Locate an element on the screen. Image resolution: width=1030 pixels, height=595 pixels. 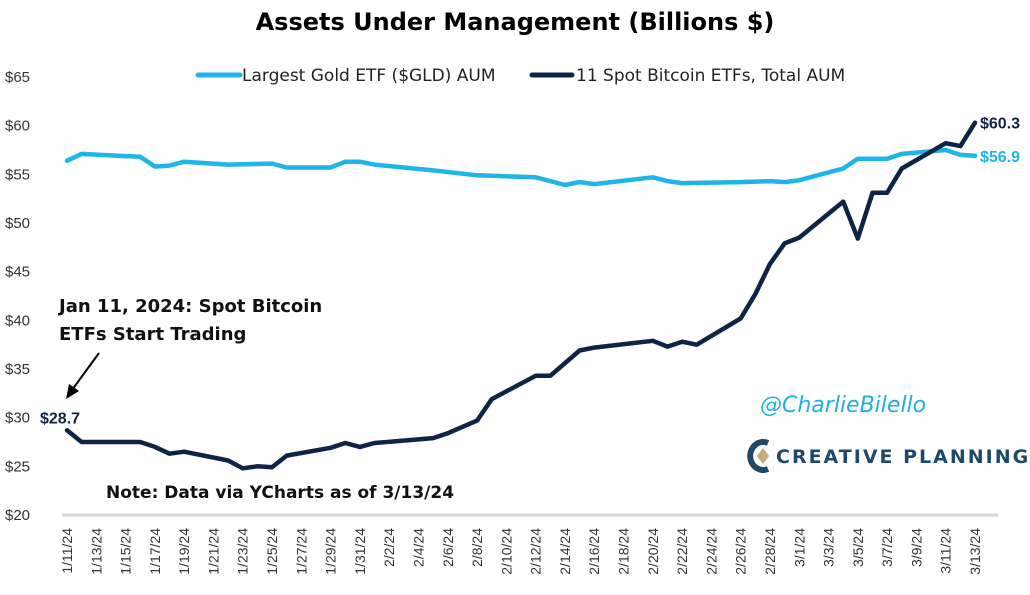
x-tick-label: 1/27/24 is located at coordinates (301, 551).